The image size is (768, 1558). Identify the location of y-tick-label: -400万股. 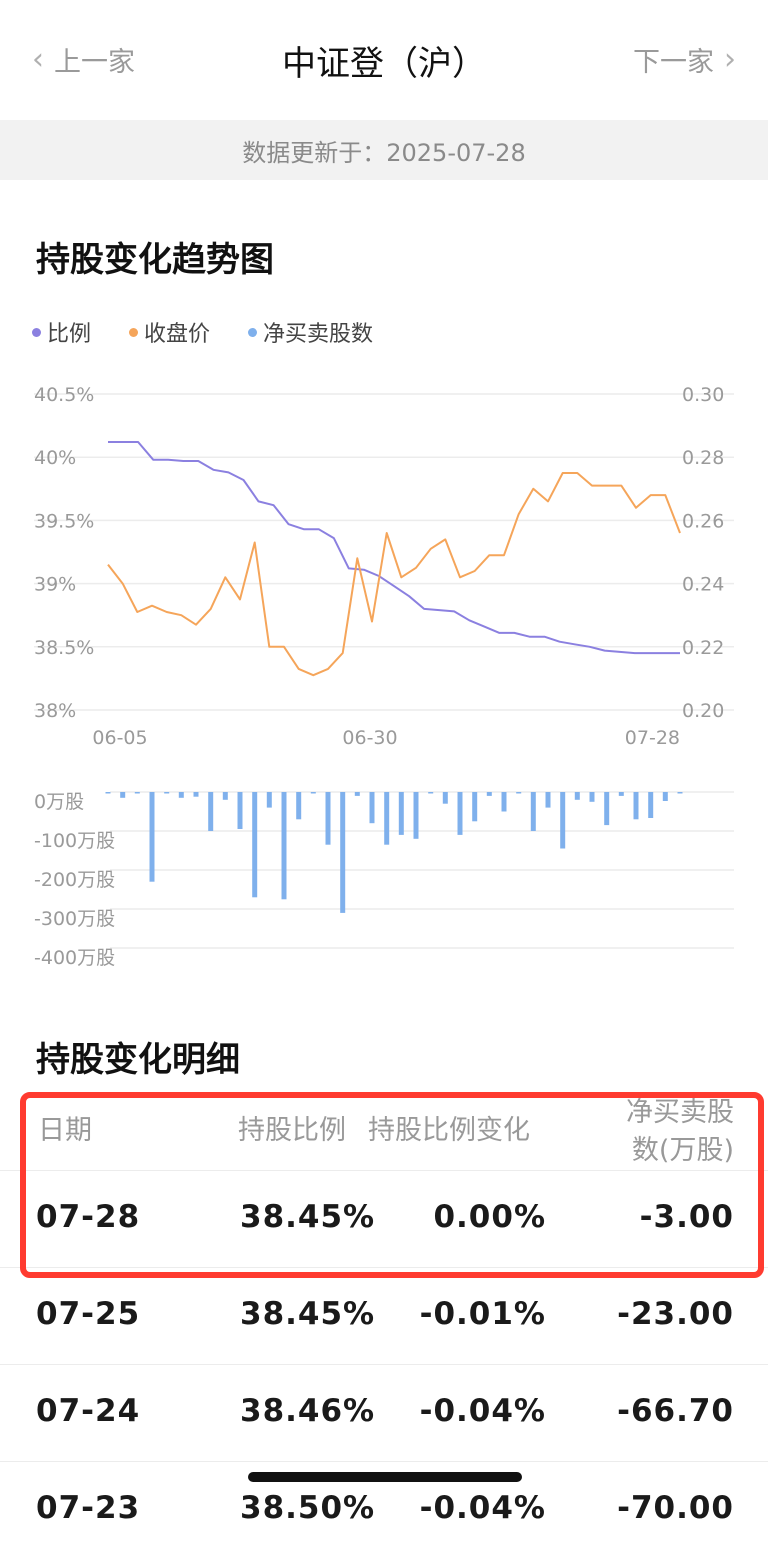
(74, 958).